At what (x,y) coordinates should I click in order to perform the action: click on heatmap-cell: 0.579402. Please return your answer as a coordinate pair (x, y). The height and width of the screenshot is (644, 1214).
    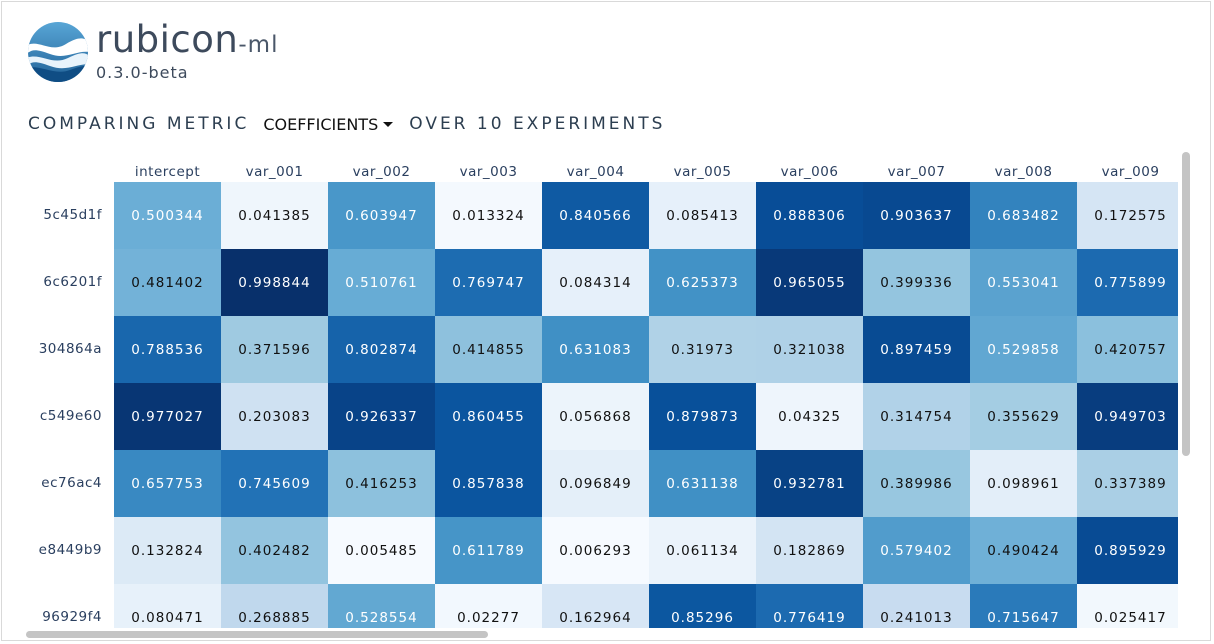
    Looking at the image, I should click on (916, 550).